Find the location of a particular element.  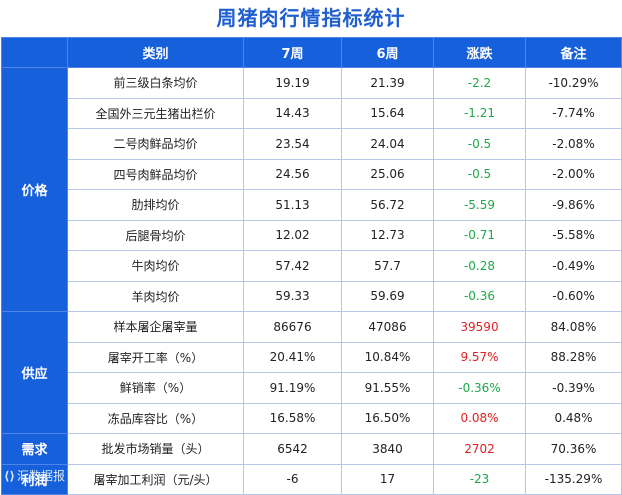

row-label: 四号肉鲜品均价 is located at coordinates (155, 174).